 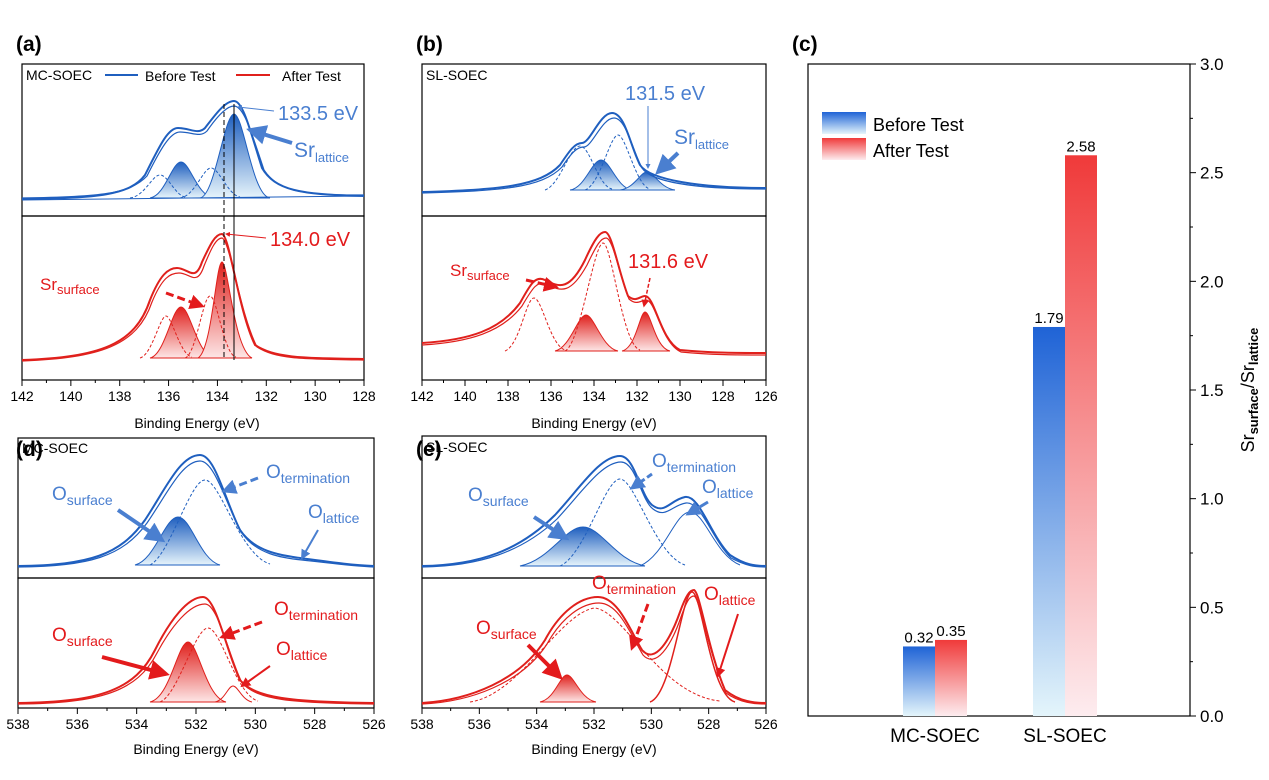 What do you see at coordinates (668, 262) in the screenshot?
I see `panel-b-peak-after: 131.6 eV` at bounding box center [668, 262].